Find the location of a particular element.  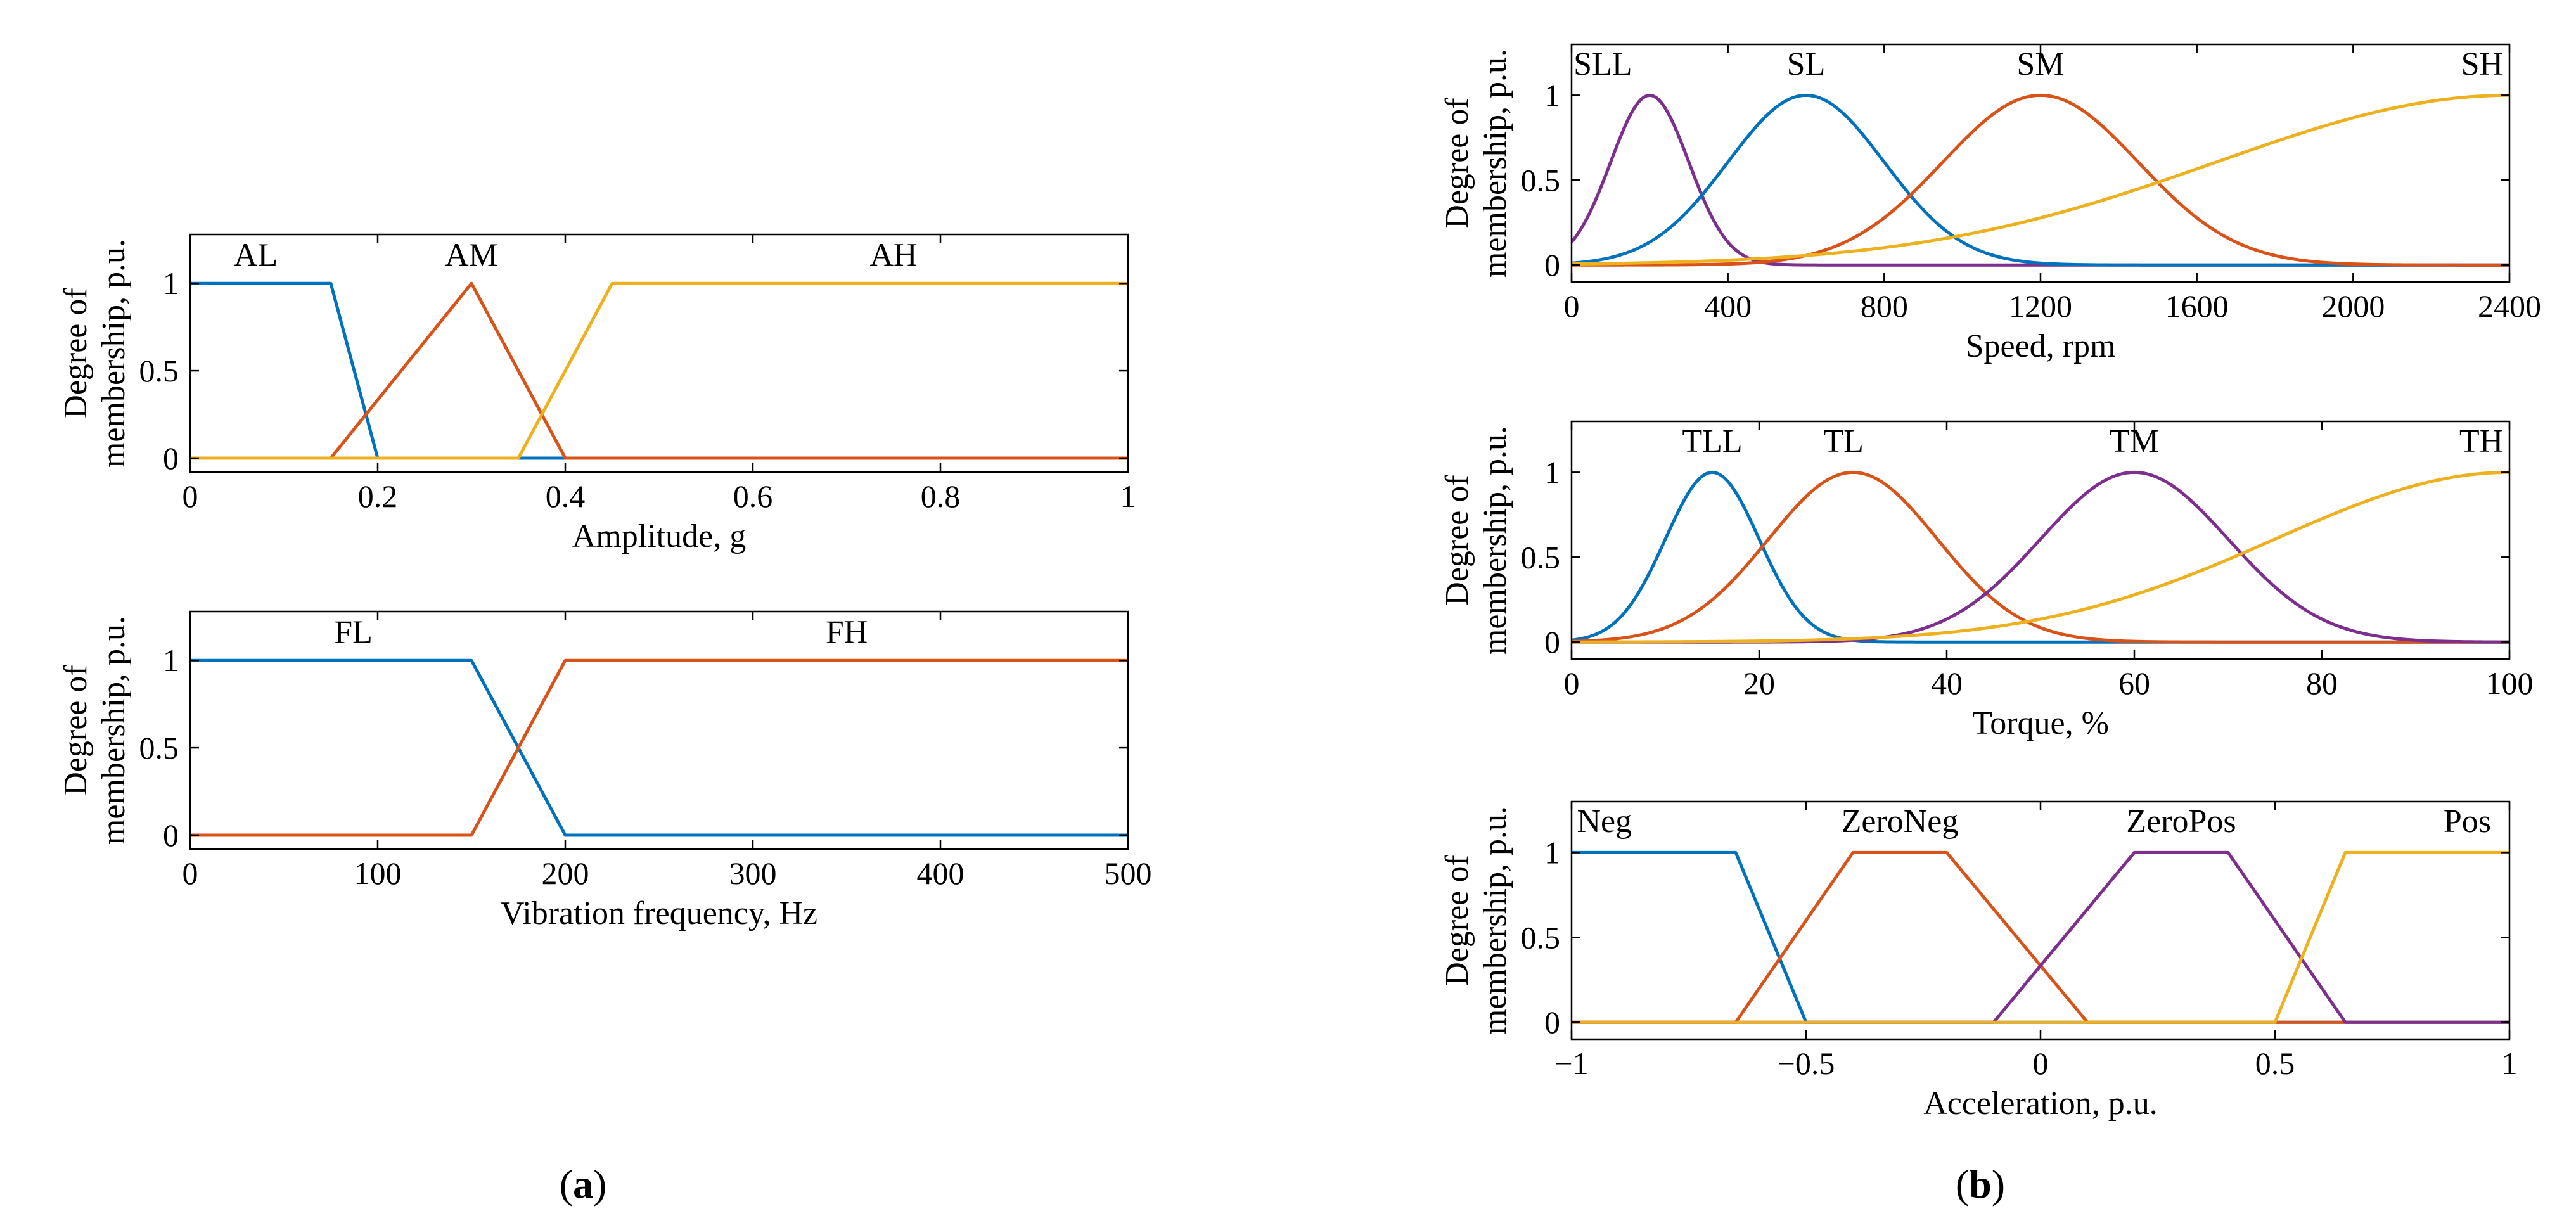

x-tick-label: 0.2 is located at coordinates (378, 496).